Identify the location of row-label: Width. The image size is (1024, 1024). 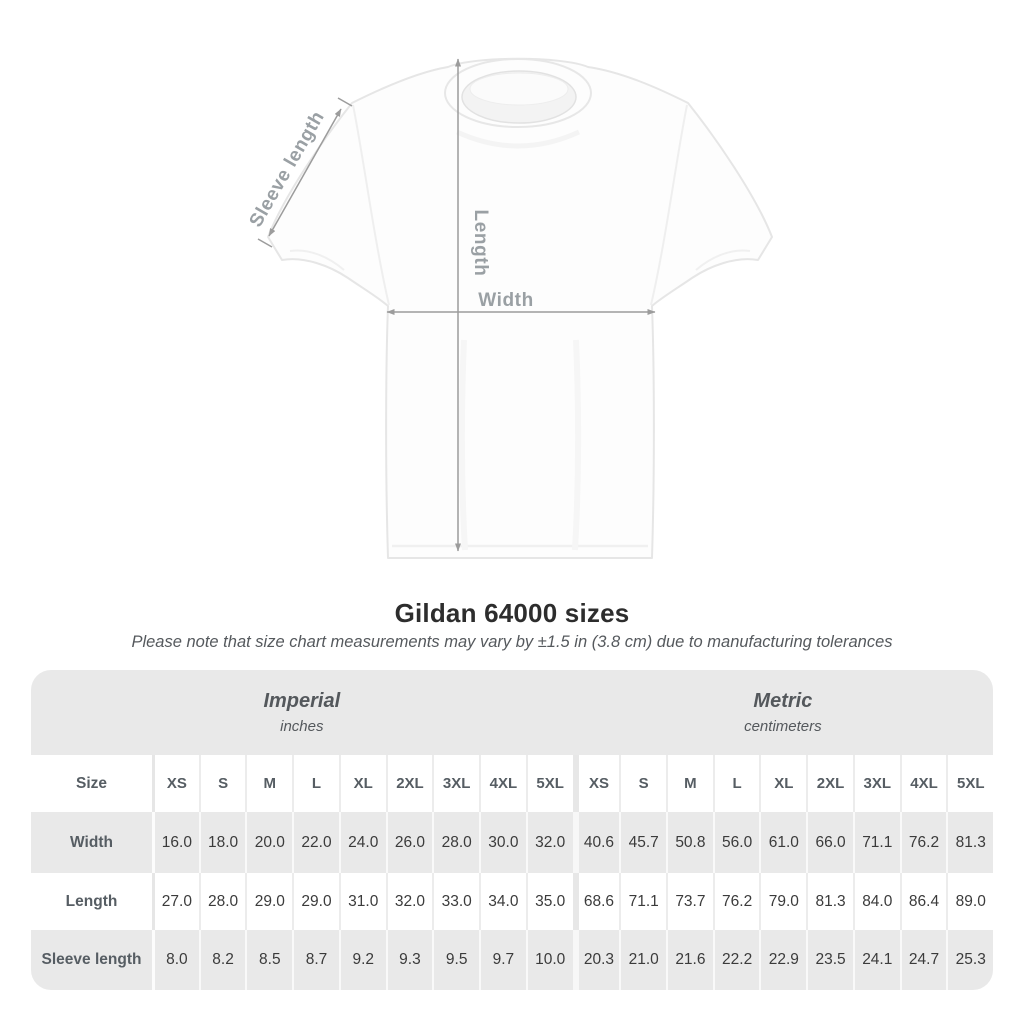
(91, 842).